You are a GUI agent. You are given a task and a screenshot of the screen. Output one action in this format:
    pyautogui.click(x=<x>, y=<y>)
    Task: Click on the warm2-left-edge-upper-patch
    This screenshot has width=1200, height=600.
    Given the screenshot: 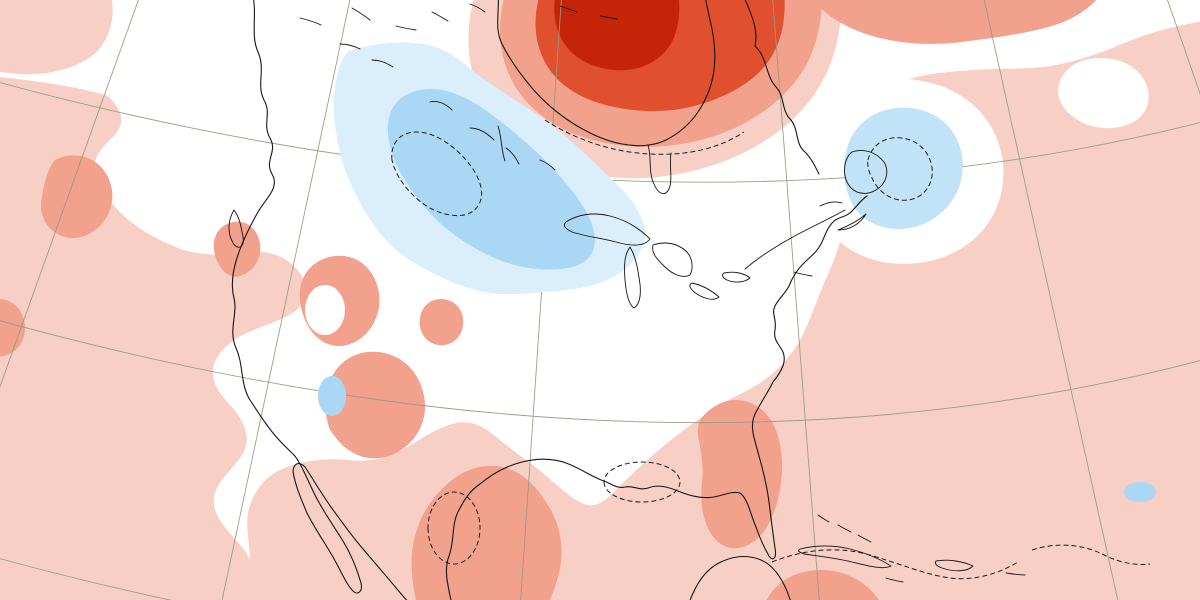 What is the action you would take?
    pyautogui.click(x=76, y=196)
    